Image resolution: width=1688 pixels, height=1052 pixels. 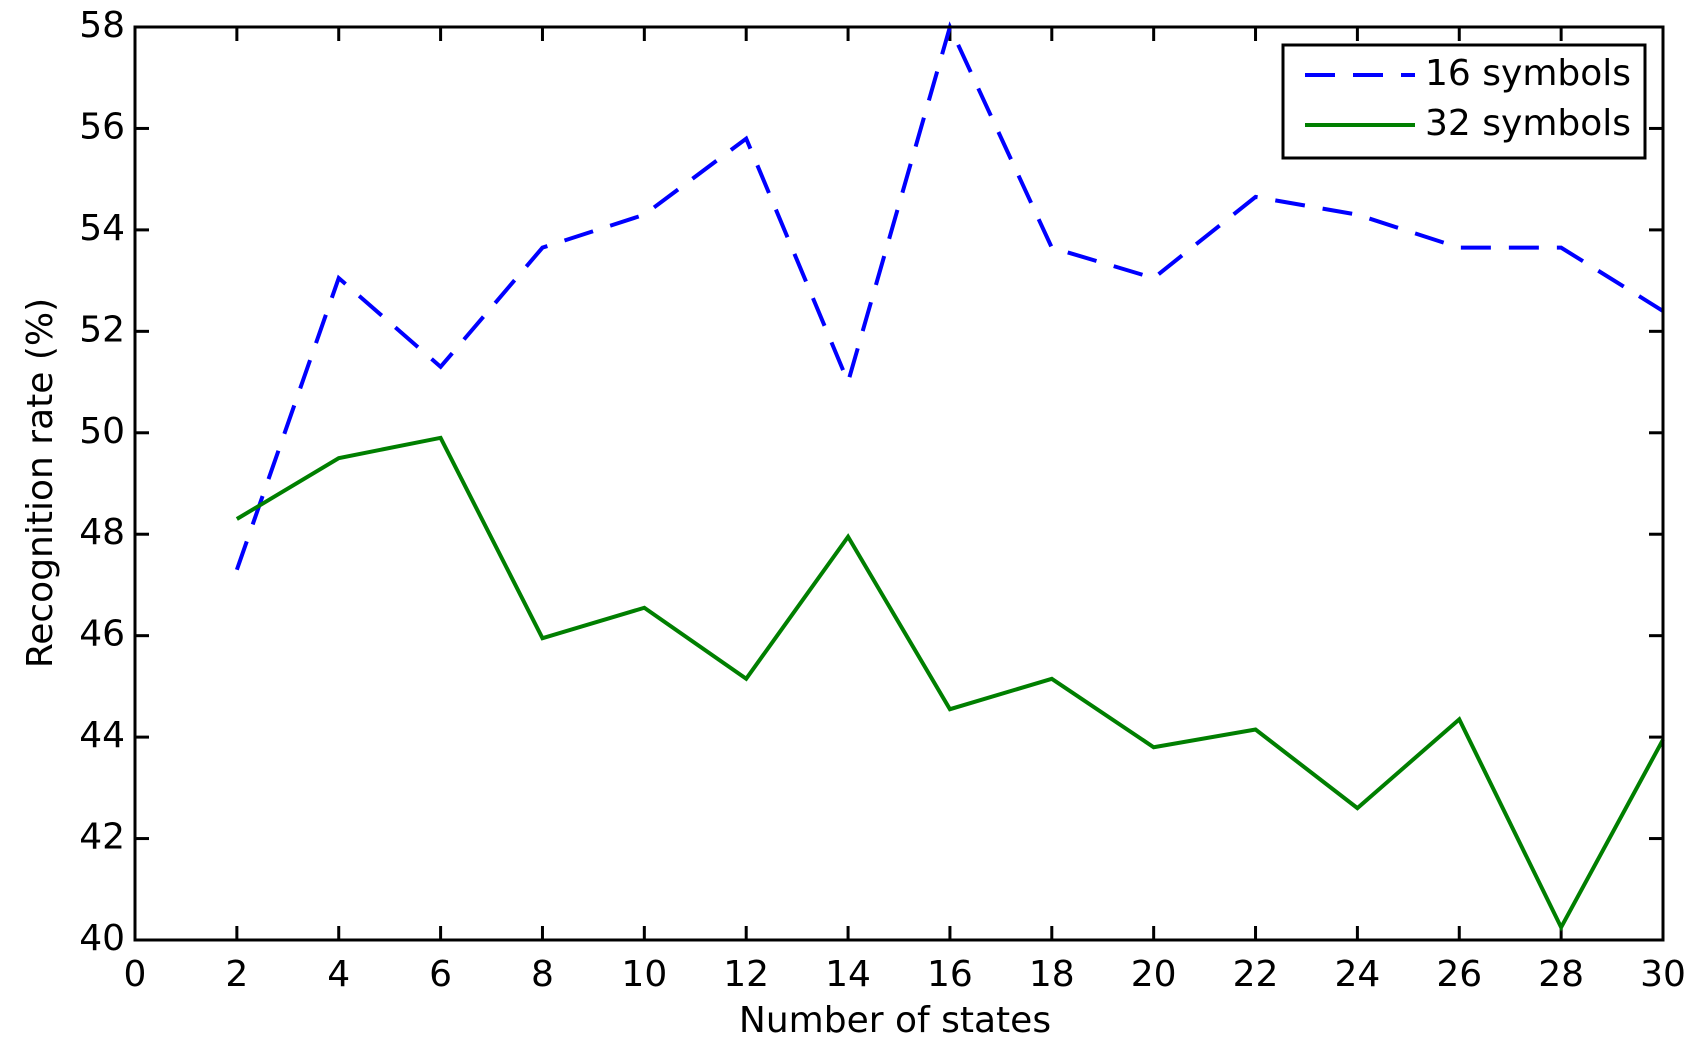 I want to click on x-axis-label: Number of states, so click(x=895, y=1020).